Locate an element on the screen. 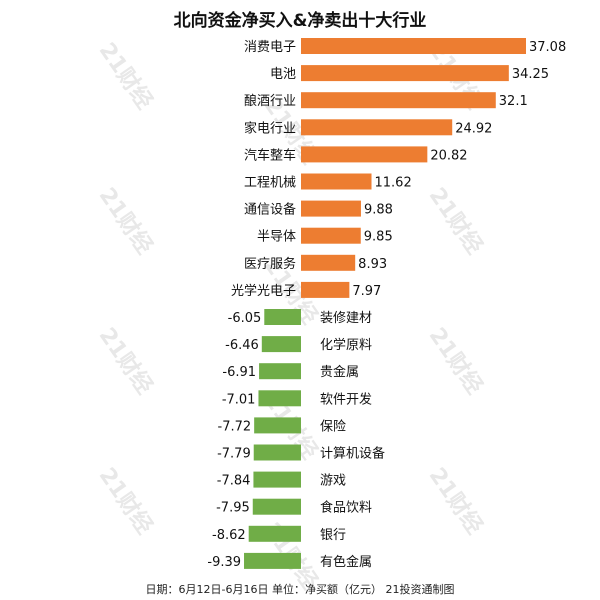 The width and height of the screenshot is (600, 600). value-label-16: -7.84 is located at coordinates (234, 481).